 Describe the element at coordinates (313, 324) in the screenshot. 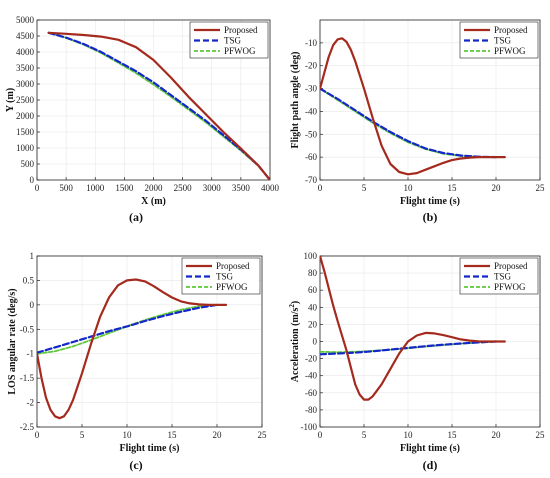

I see `y-tick-label: 20` at that location.